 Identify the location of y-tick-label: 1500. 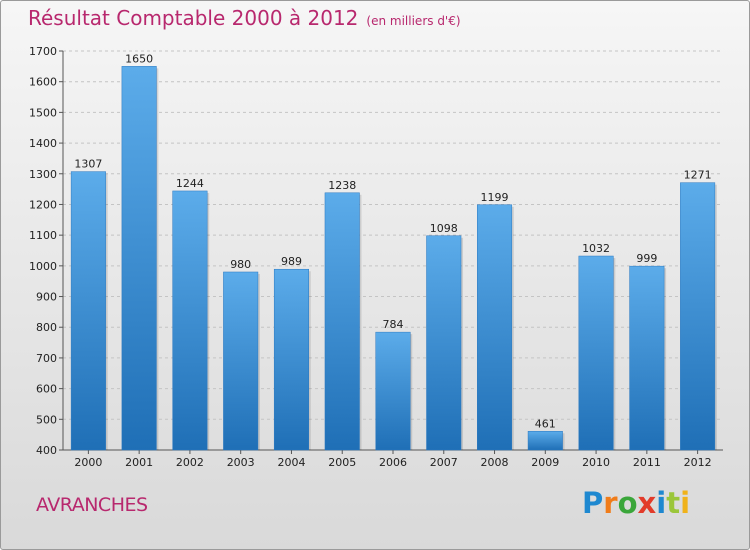
(43, 112).